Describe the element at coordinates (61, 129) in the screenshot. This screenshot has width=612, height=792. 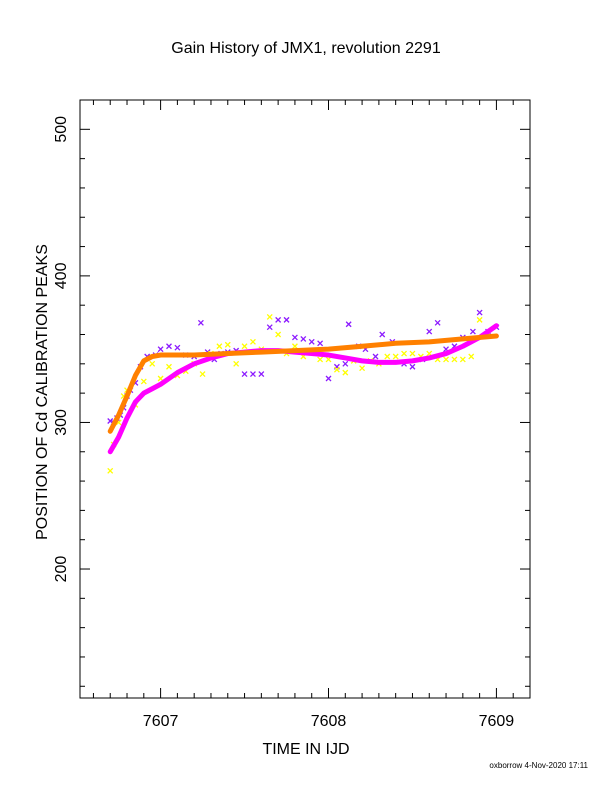
I see `y-tick-label: 500` at that location.